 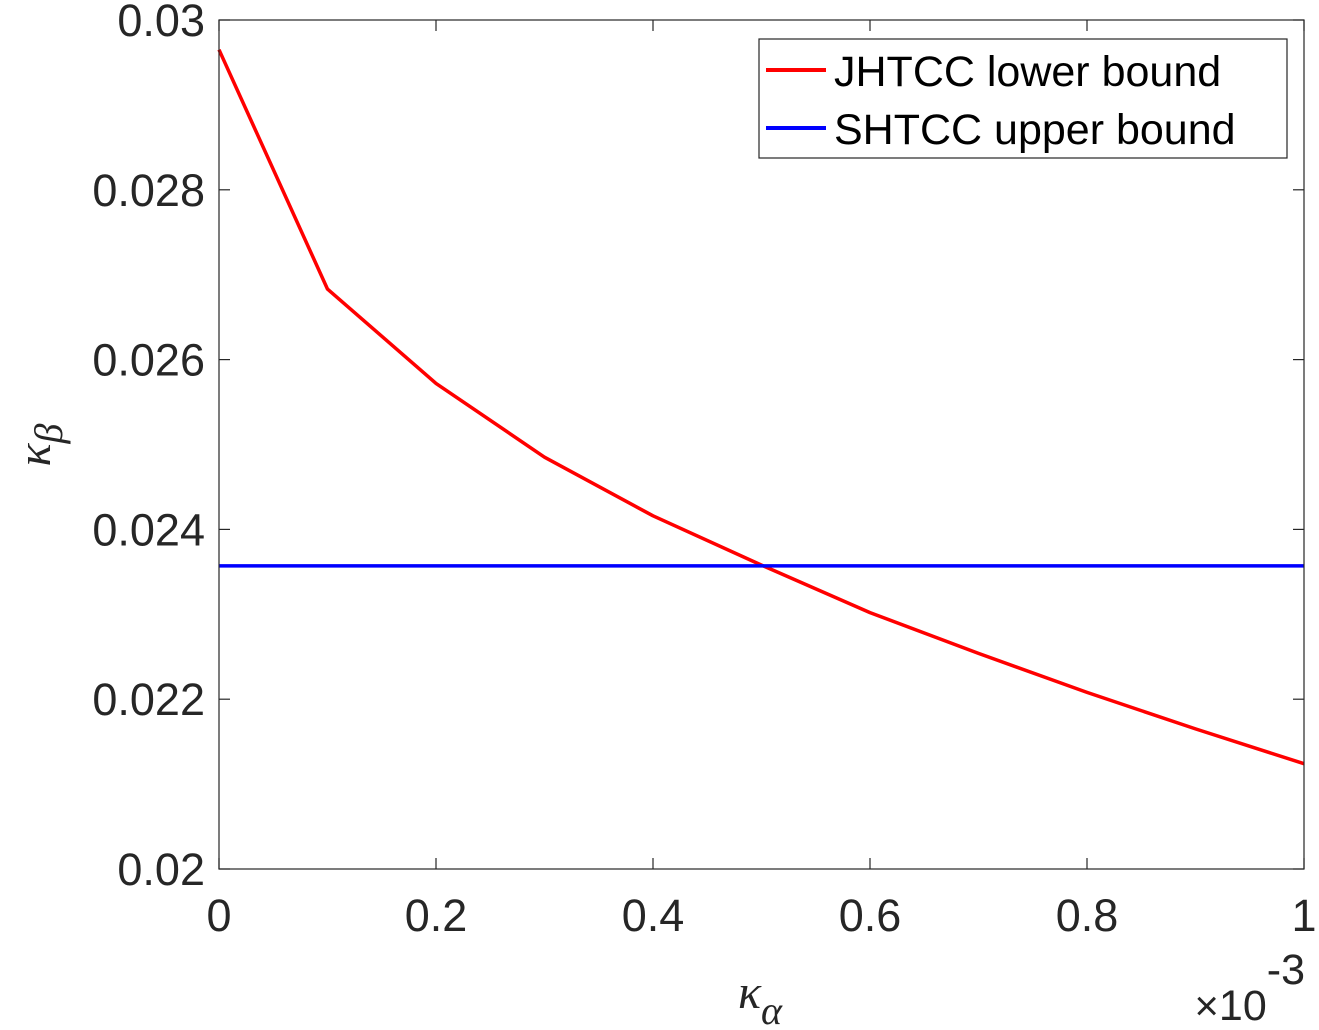 I want to click on y-tick-label: 0.024, so click(x=148, y=529).